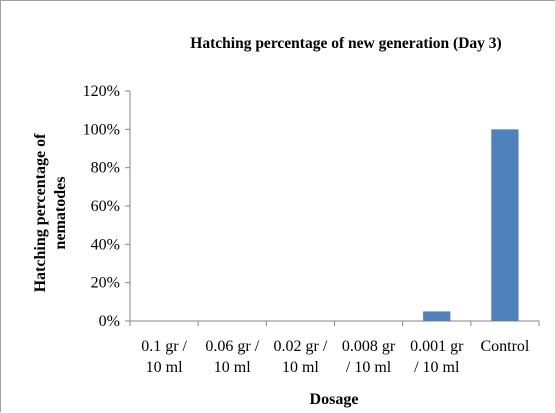 The height and width of the screenshot is (413, 555). What do you see at coordinates (105, 244) in the screenshot?
I see `y-tick-label: 40%` at bounding box center [105, 244].